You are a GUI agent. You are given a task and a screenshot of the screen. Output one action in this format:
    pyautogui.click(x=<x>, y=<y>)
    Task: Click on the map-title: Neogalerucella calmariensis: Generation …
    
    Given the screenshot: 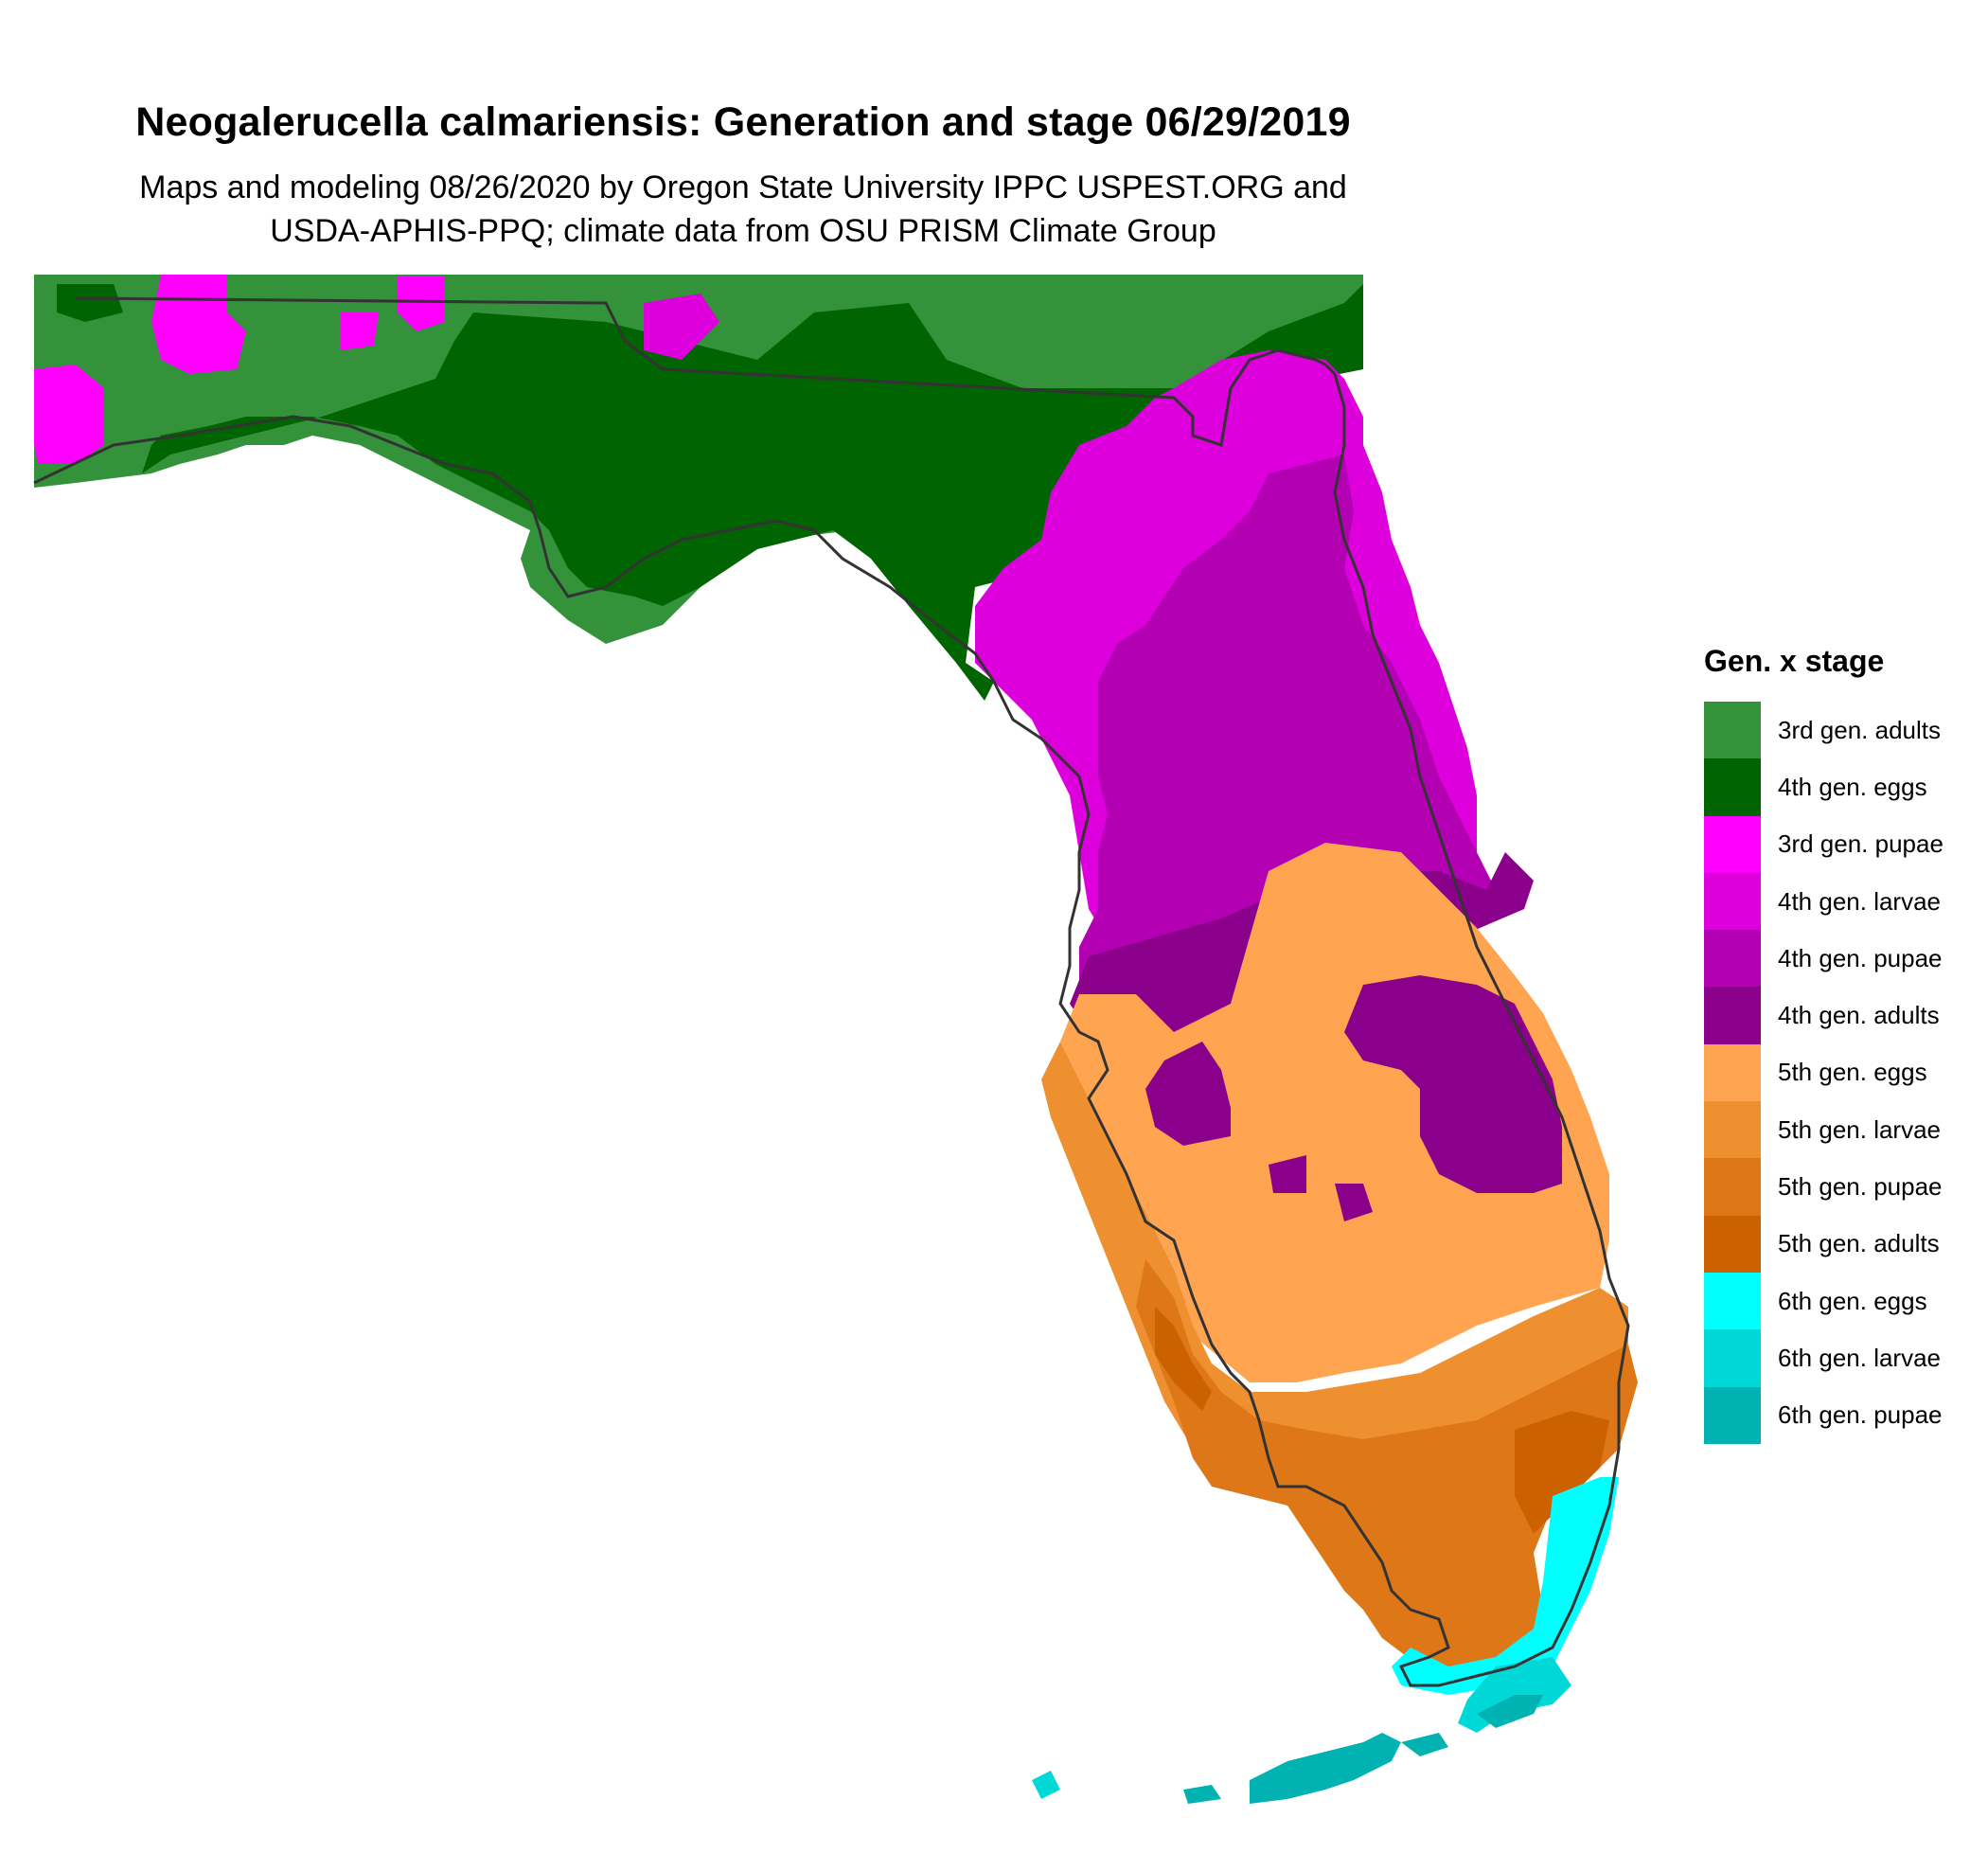 What is the action you would take?
    pyautogui.click(x=743, y=122)
    